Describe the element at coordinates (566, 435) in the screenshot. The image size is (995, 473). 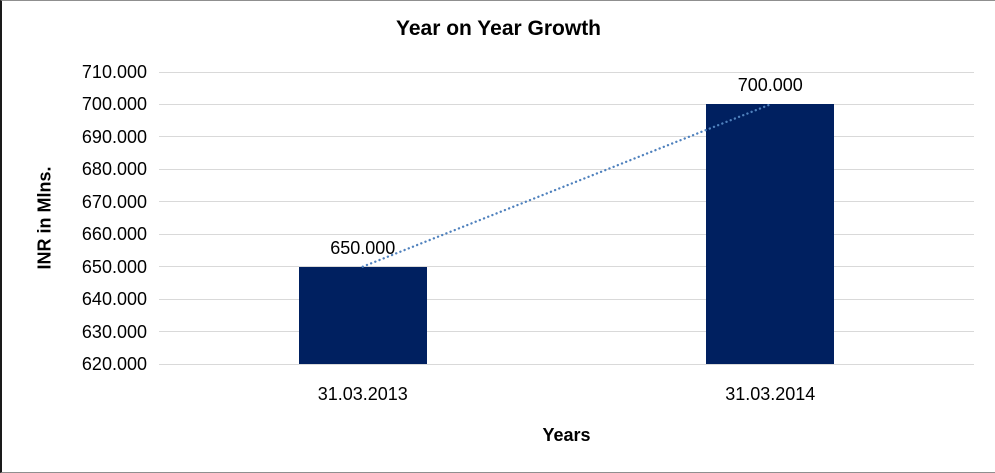
I see `x-axis-title: Years` at that location.